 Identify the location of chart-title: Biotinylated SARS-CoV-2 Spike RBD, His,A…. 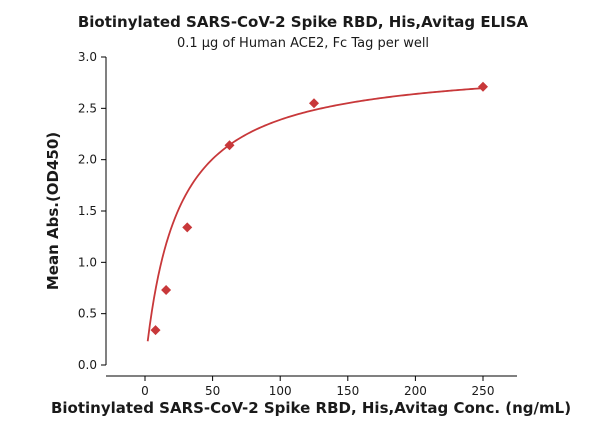
(303, 22).